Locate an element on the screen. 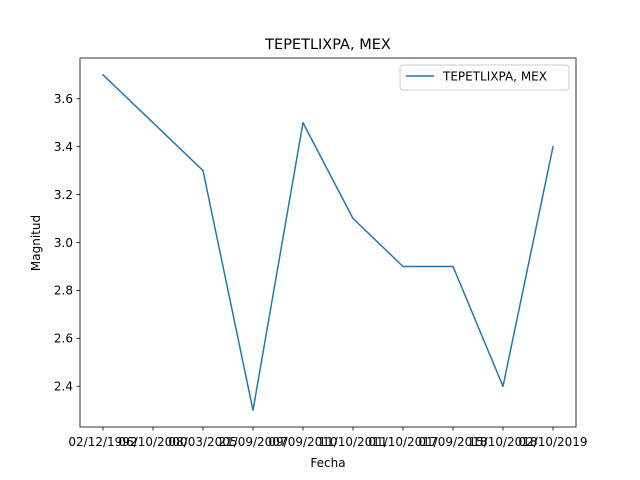 Image resolution: width=640 pixels, height=480 pixels. y-axis: 2.4 2.6 2.8 3.0 3.2 3.4 3.6 is located at coordinates (67, 243).